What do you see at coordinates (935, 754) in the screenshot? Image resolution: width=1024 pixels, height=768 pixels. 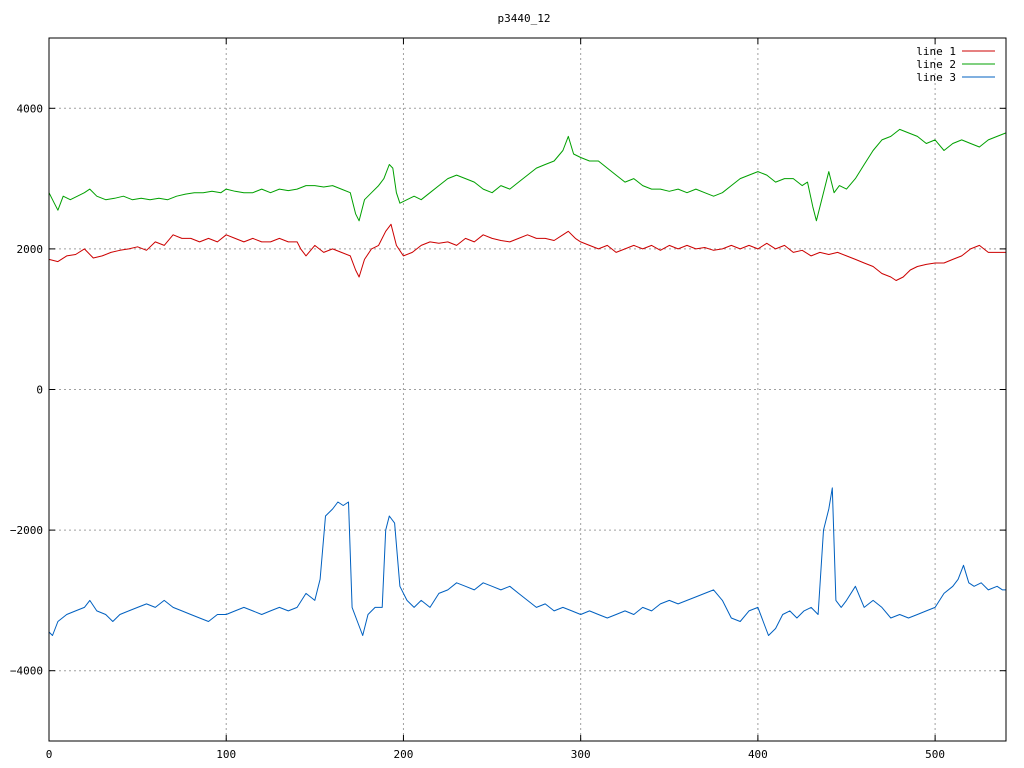 I see `x-tick-label: 500` at bounding box center [935, 754].